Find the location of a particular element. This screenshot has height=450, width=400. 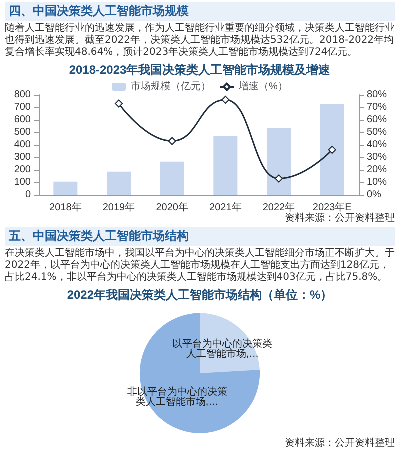

y-tick-label: 400 is located at coordinates (23, 145).